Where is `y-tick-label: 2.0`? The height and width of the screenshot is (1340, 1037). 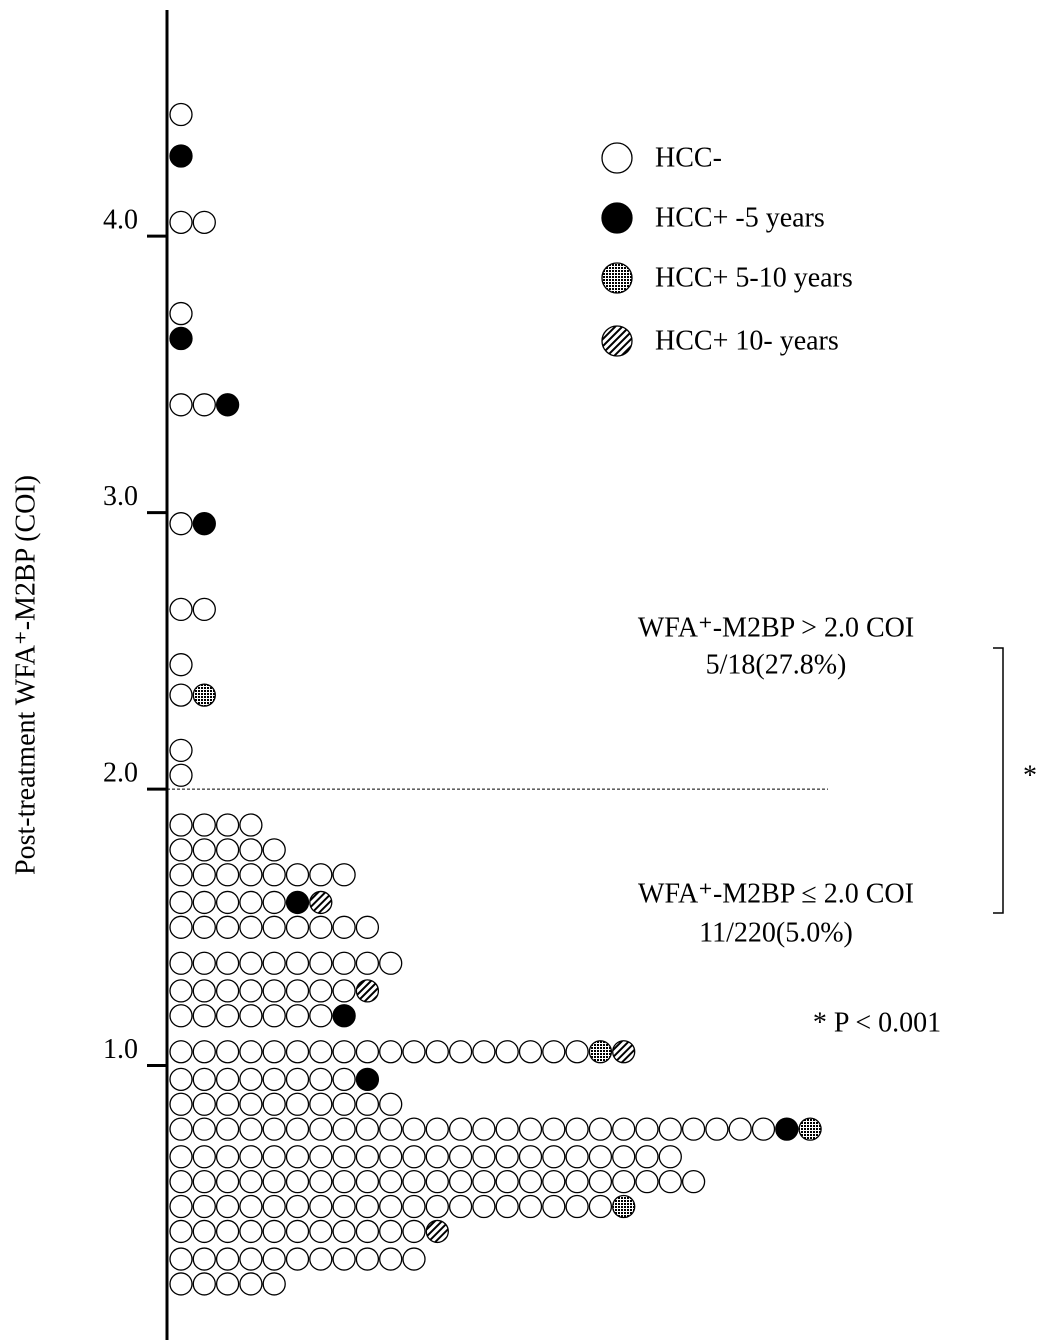 y-tick-label: 2.0 is located at coordinates (120, 773).